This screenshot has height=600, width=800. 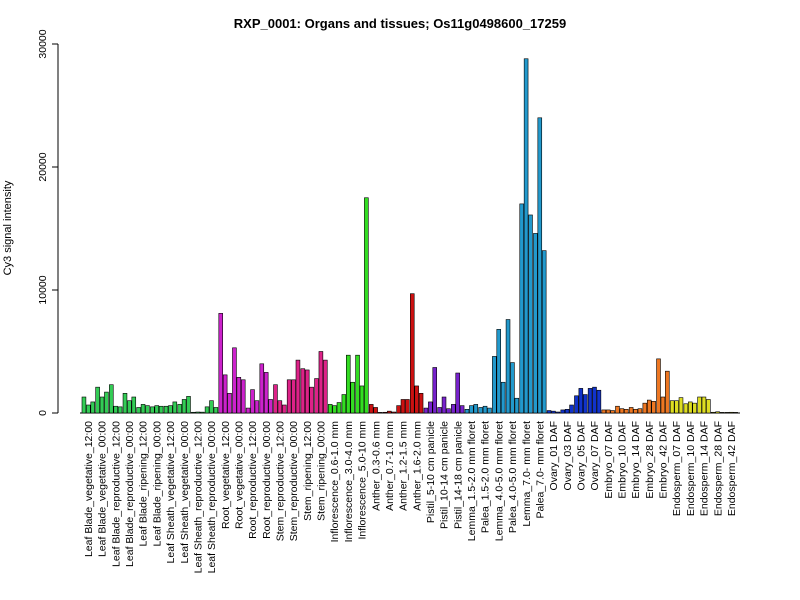 I want to click on y-tick-label: 20000, so click(x=43, y=166).